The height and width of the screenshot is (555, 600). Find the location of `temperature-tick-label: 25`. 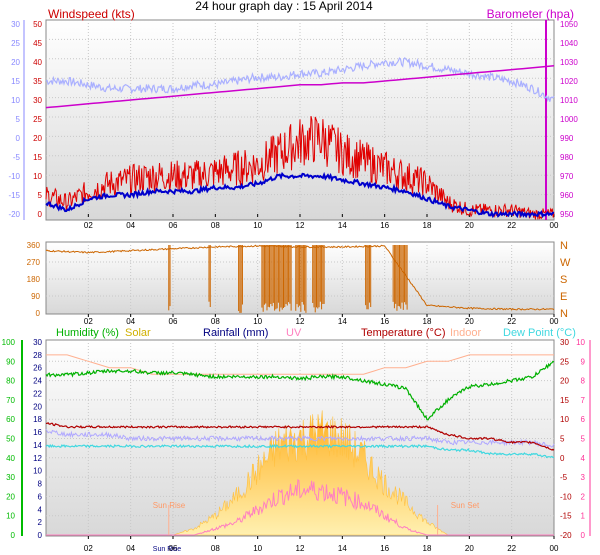

temperature-tick-label: 25 is located at coordinates (564, 361).